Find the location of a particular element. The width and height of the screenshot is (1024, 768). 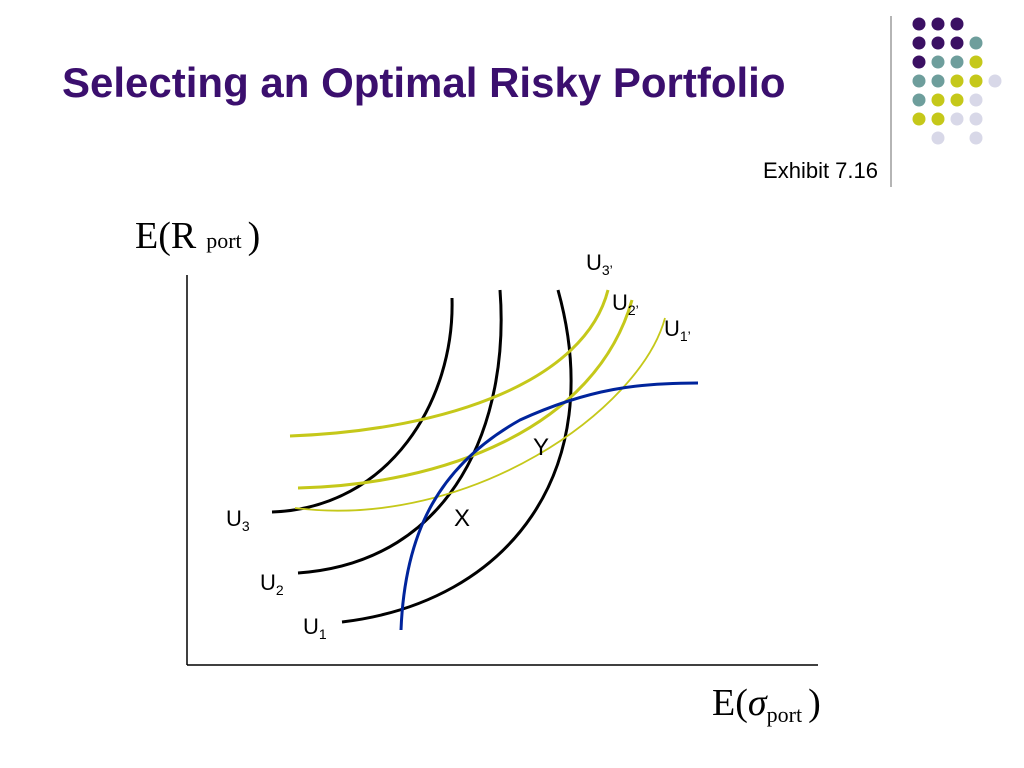

point-x-label: X is located at coordinates (462, 518).